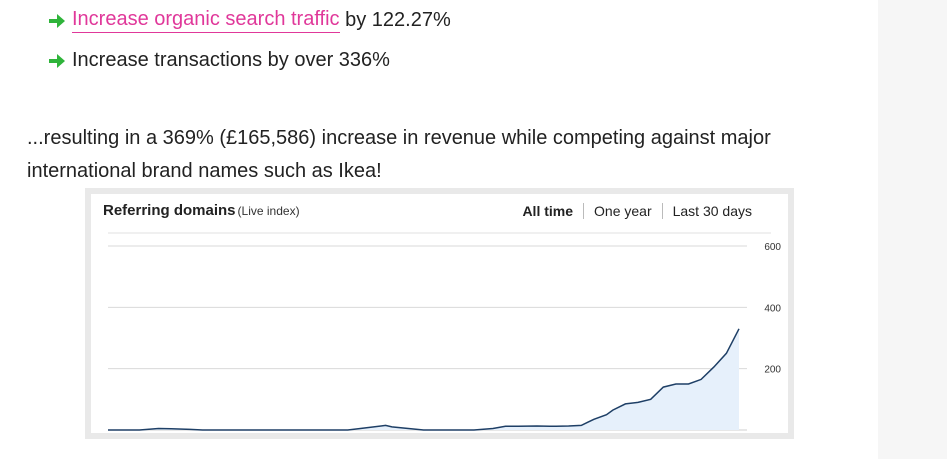 This screenshot has width=947, height=459. I want to click on series-area, so click(423, 379).